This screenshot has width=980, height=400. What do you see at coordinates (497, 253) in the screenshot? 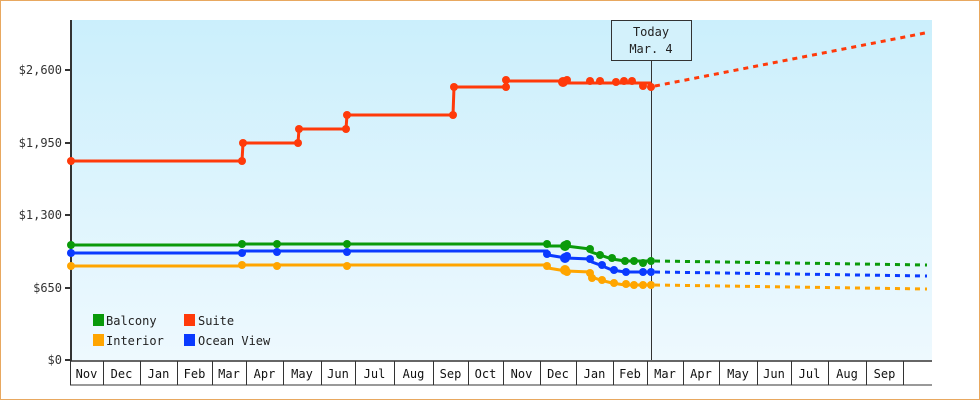
I see `series-balcony` at bounding box center [497, 253].